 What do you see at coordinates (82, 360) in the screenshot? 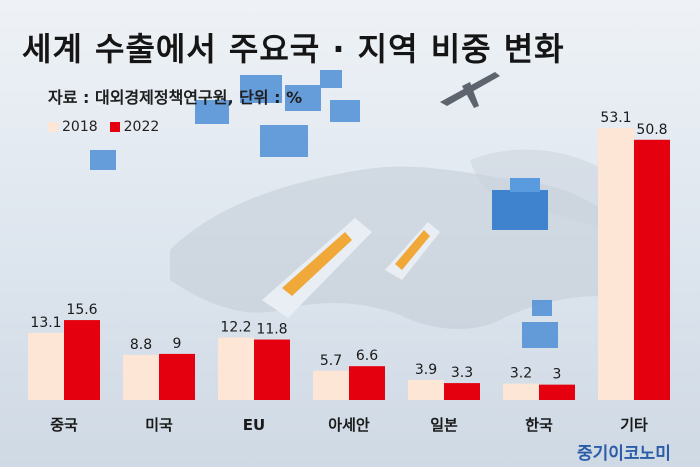
I see `bar-2022-china` at bounding box center [82, 360].